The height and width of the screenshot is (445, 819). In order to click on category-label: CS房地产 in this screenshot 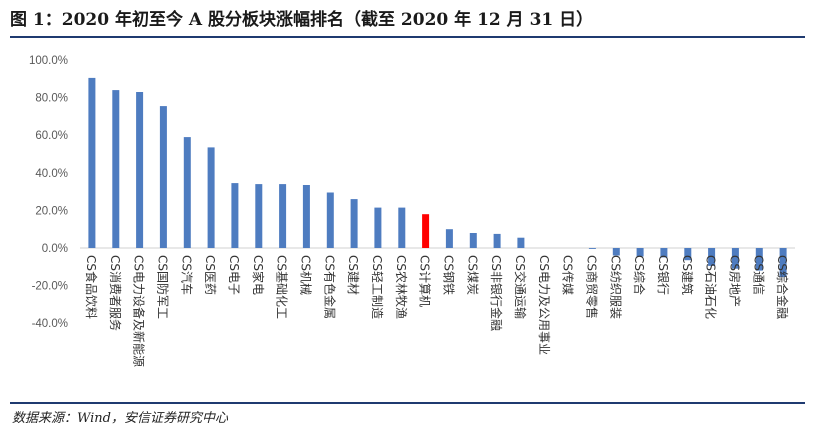, I will do `click(734, 281)`.